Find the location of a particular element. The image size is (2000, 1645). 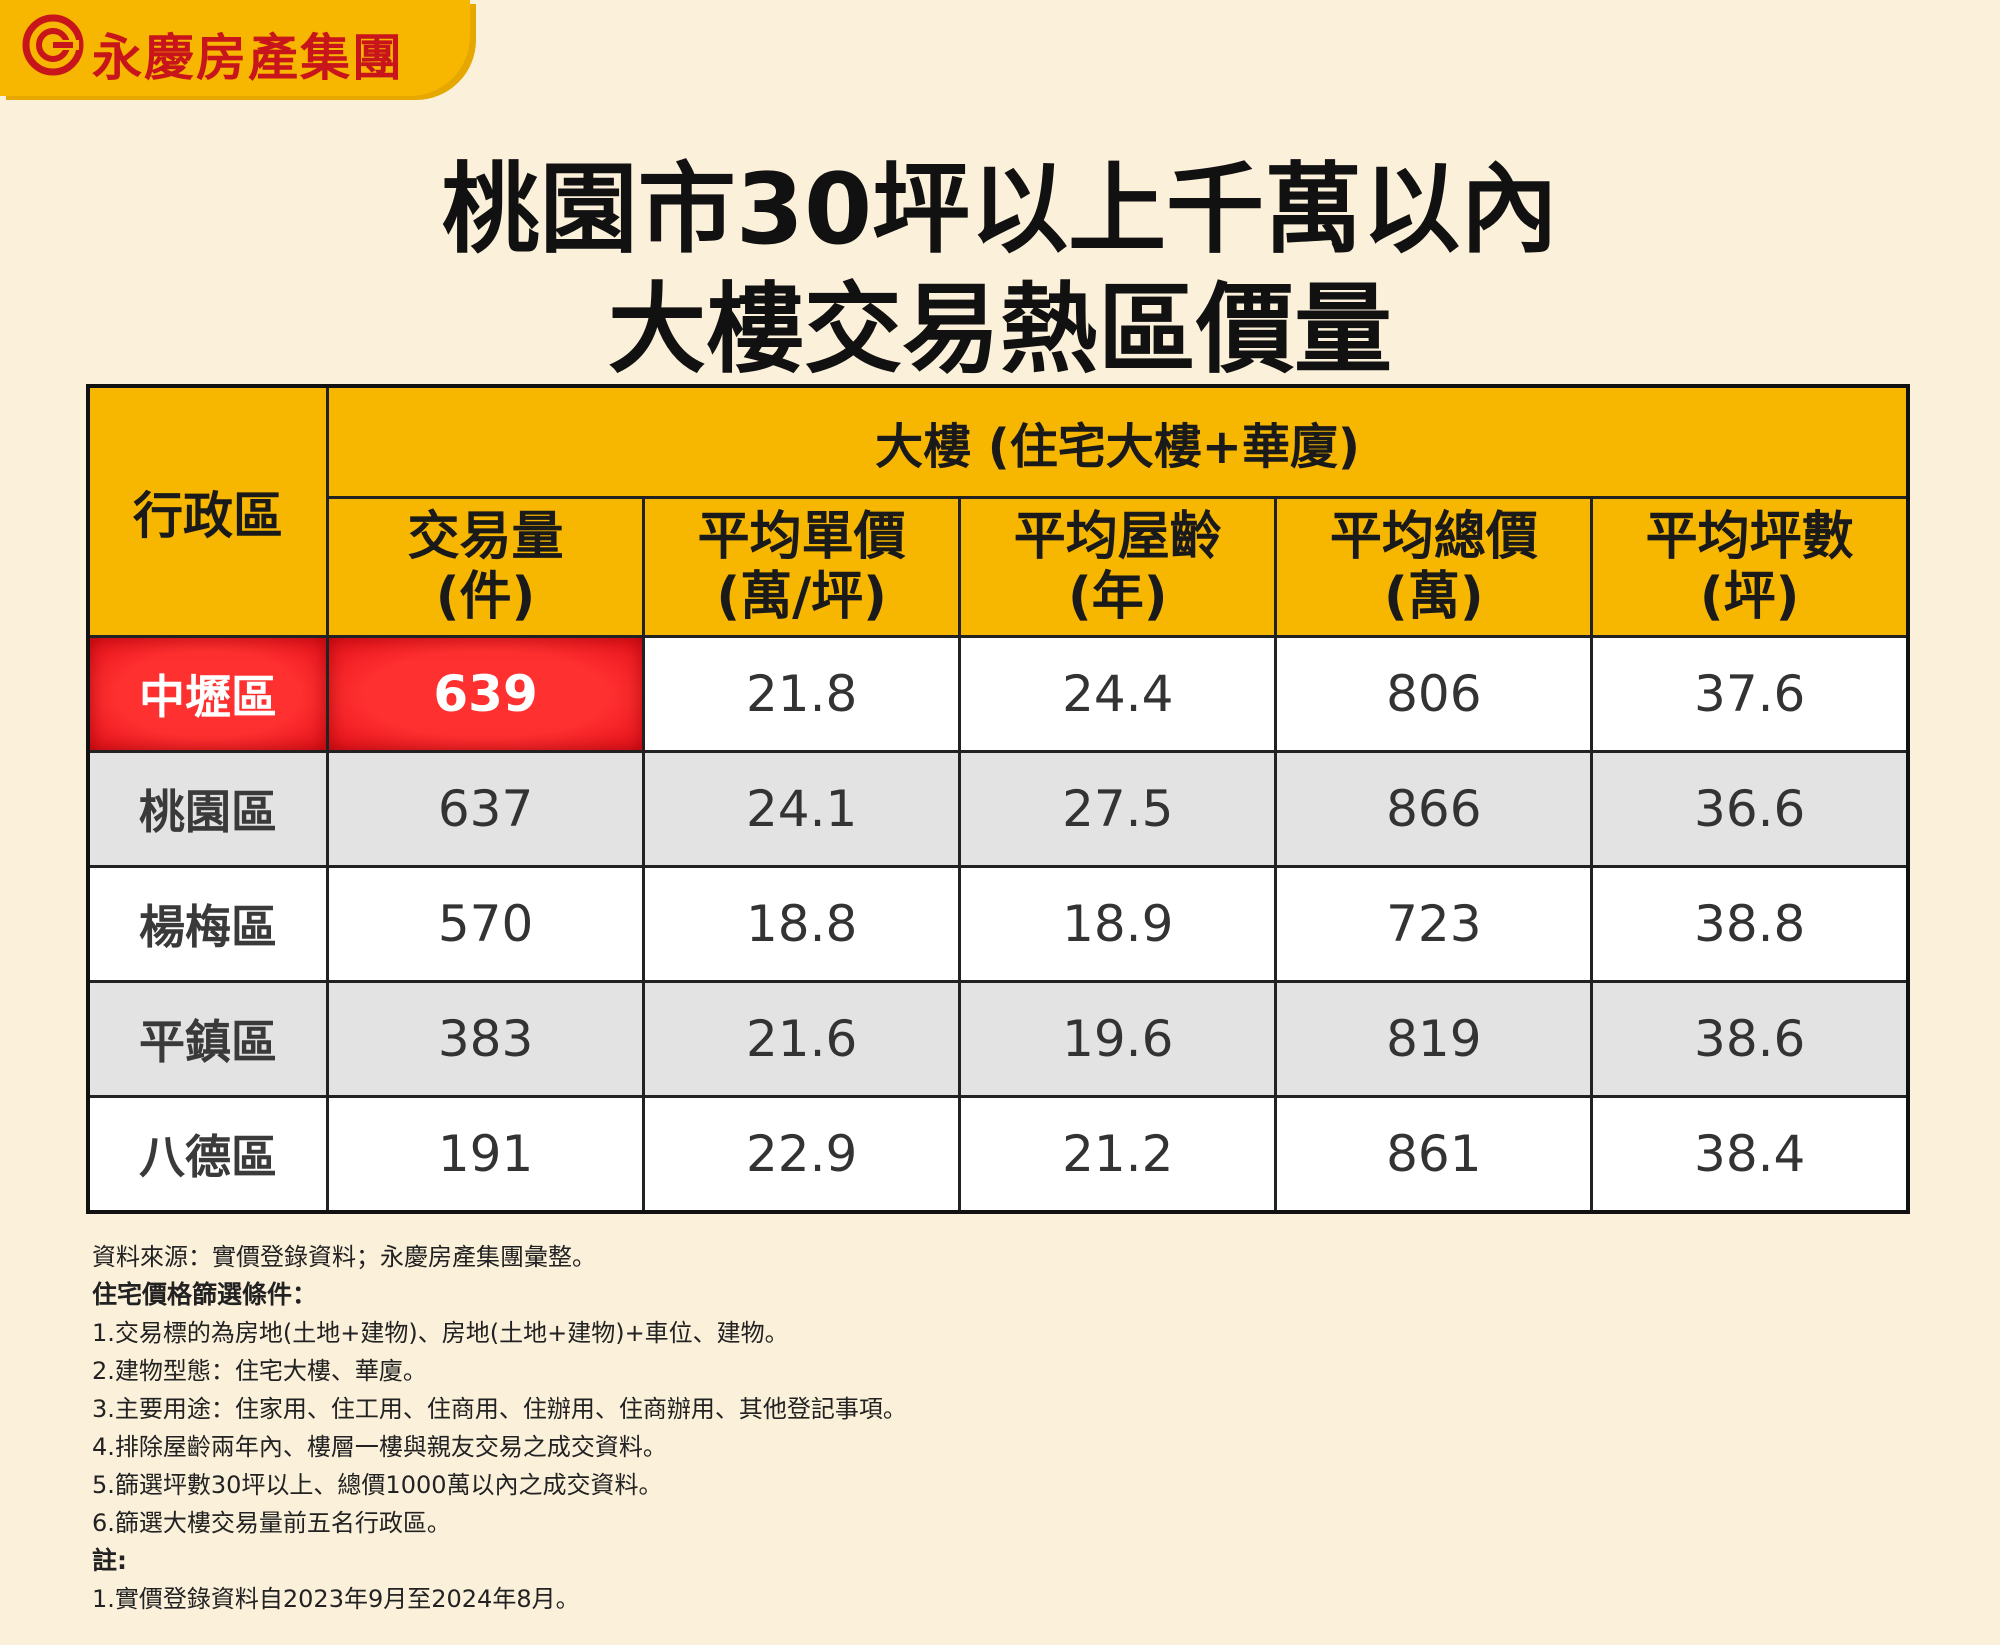

table-cell: 27.5 is located at coordinates (1118, 809).